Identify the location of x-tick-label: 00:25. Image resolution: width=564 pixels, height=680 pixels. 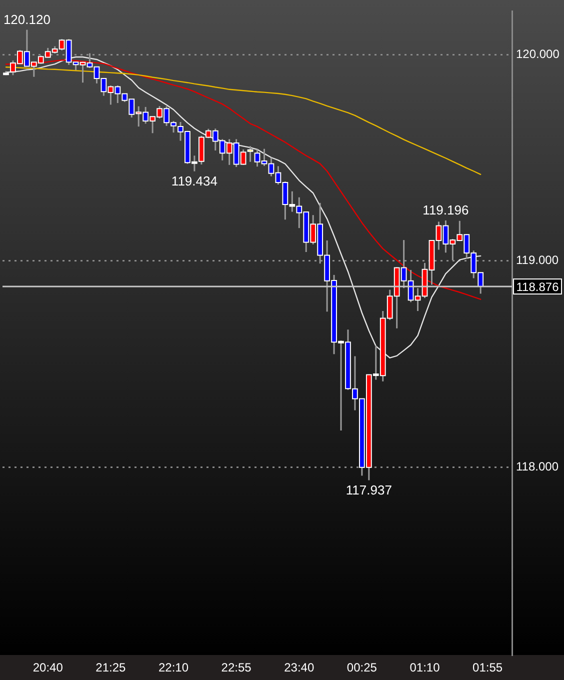
(362, 667).